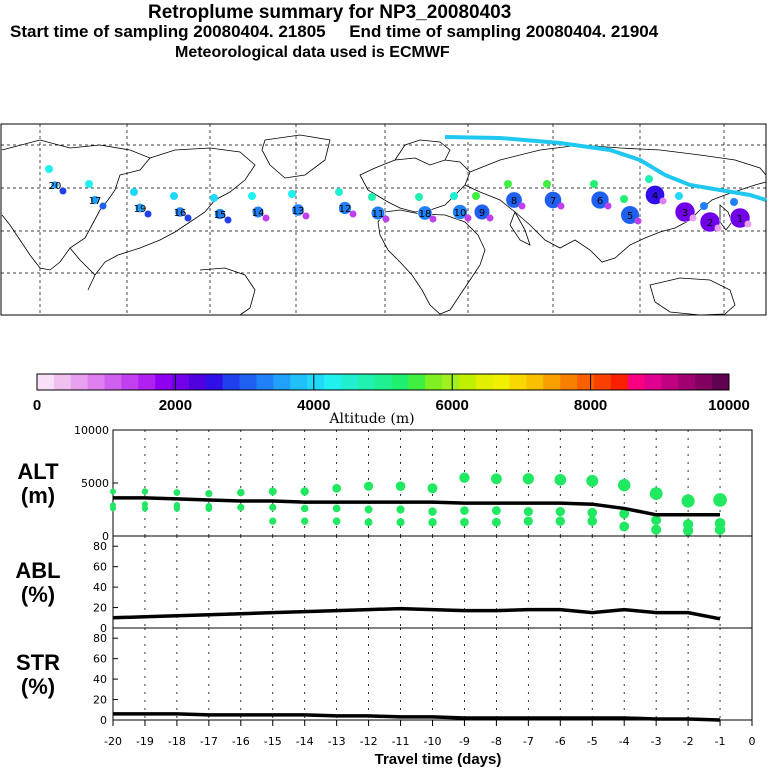 The image size is (768, 768). I want to click on colorbar-tick-label: 6000, so click(452, 405).